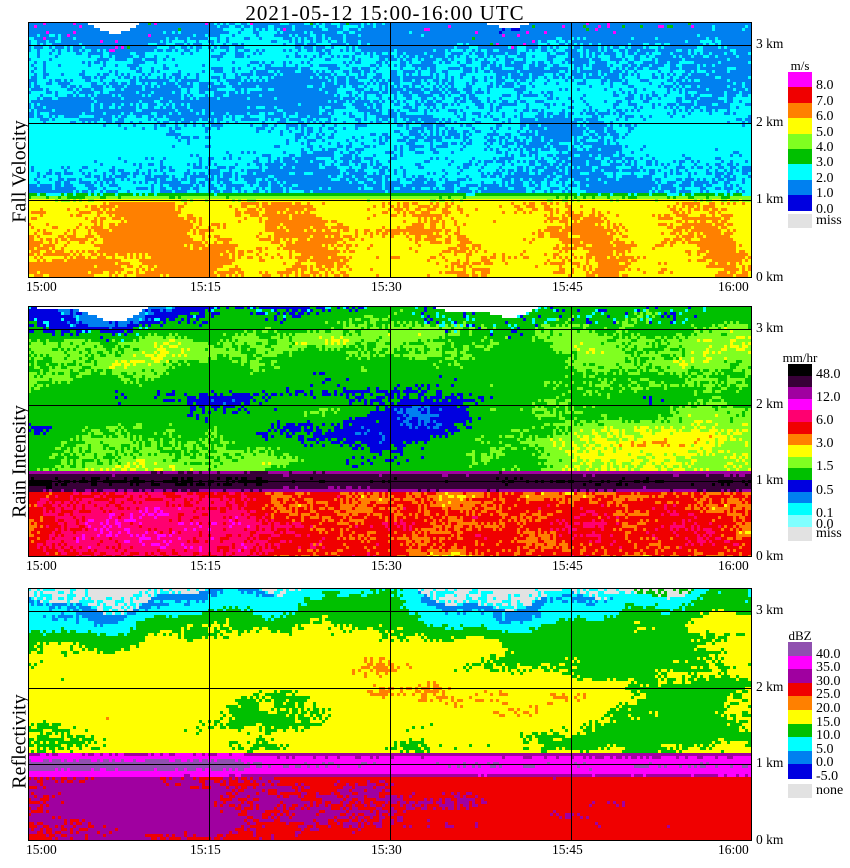 This screenshot has width=850, height=868. What do you see at coordinates (770, 763) in the screenshot?
I see `y-tick-2-2: 1 km` at bounding box center [770, 763].